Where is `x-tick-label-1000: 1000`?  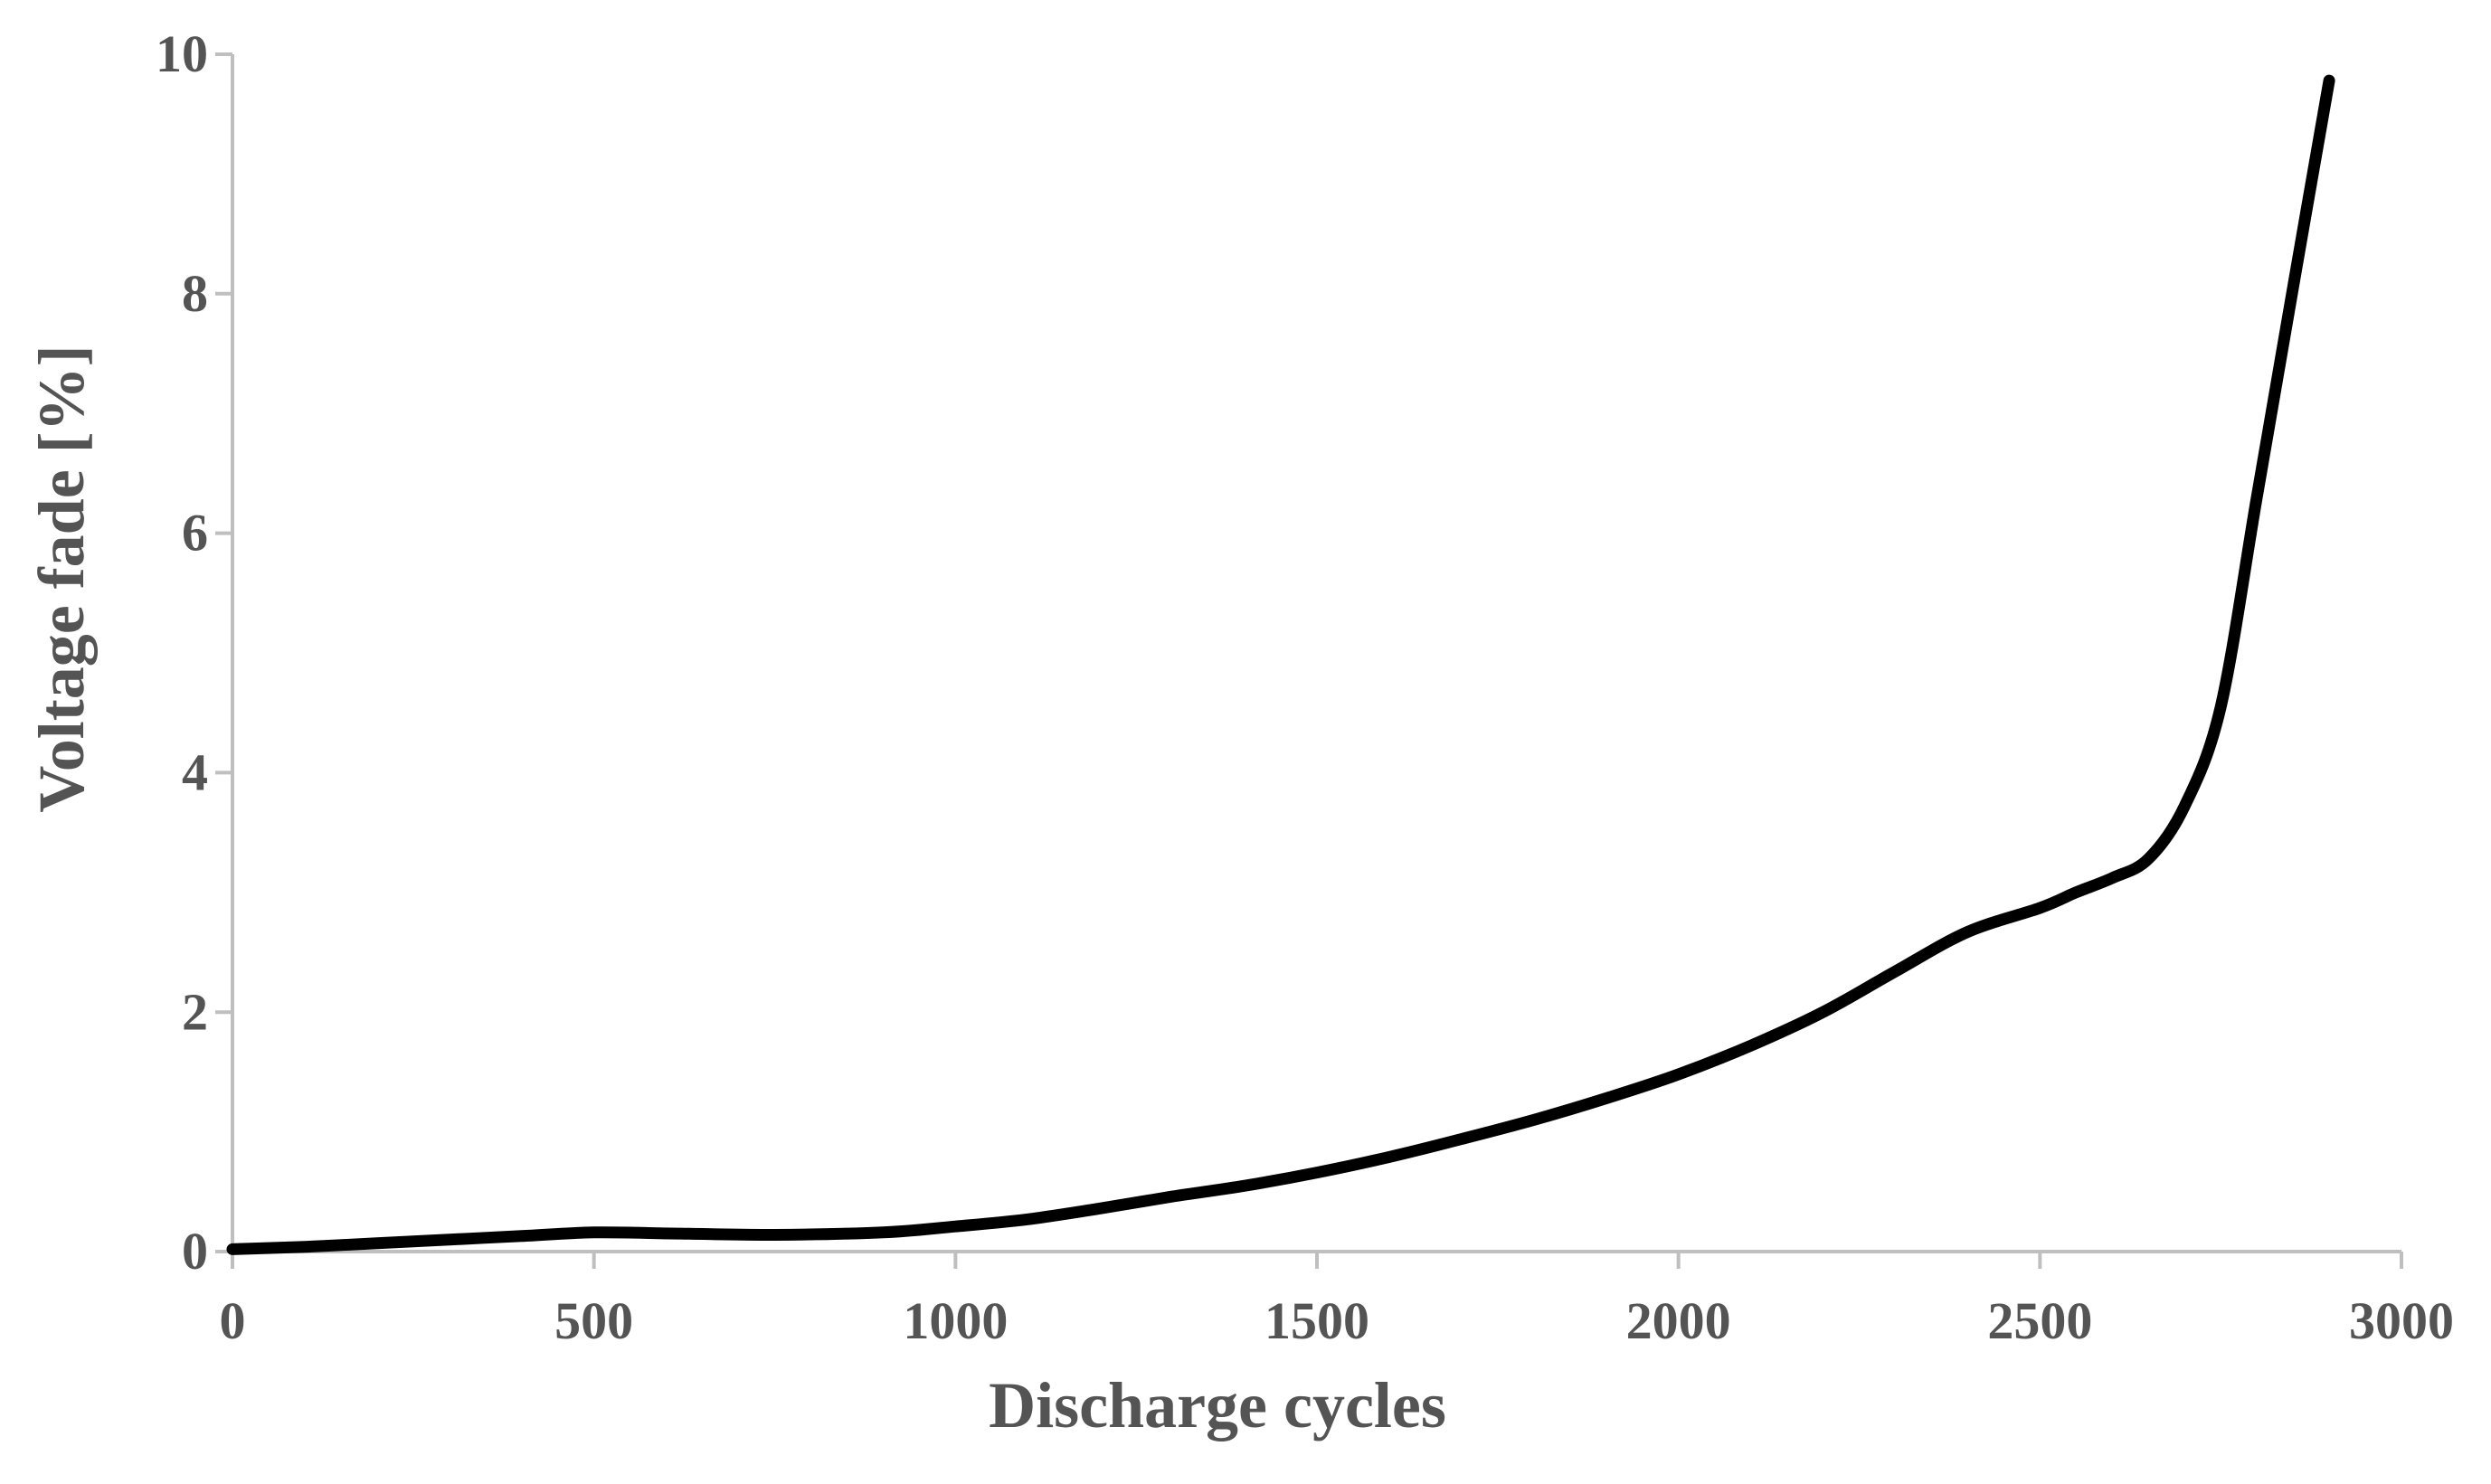
x-tick-label-1000: 1000 is located at coordinates (955, 1320).